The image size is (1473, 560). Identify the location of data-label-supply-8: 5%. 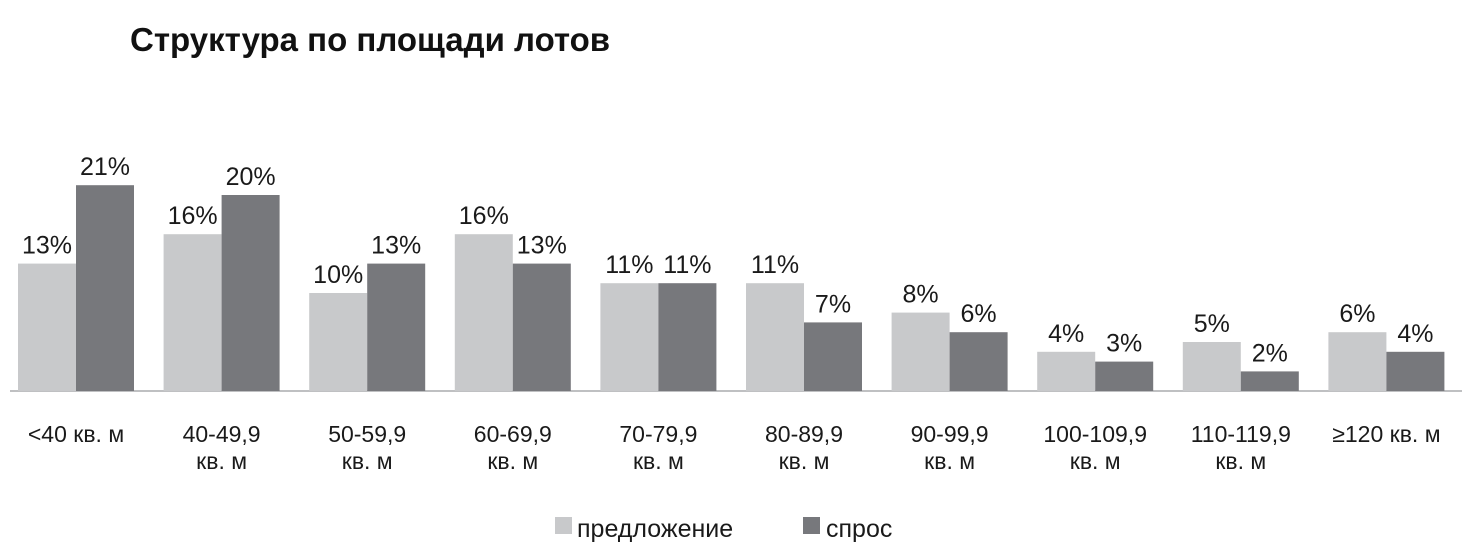
(1212, 324).